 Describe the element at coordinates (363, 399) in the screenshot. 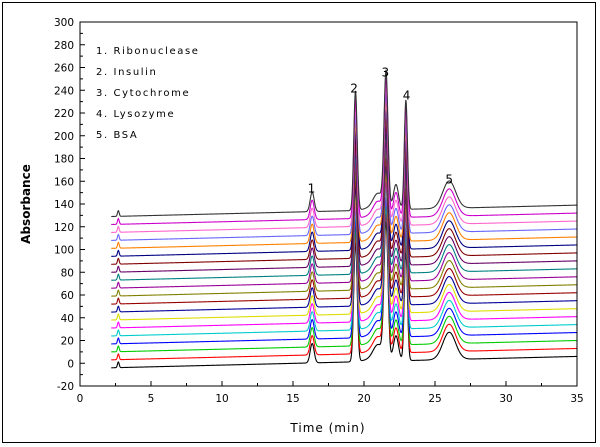

I see `x-tick-label: 20` at that location.